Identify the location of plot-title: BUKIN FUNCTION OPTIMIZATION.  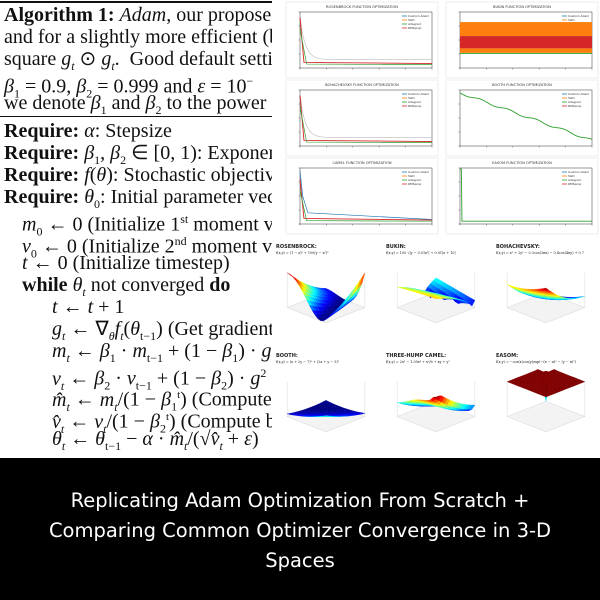
(522, 7).